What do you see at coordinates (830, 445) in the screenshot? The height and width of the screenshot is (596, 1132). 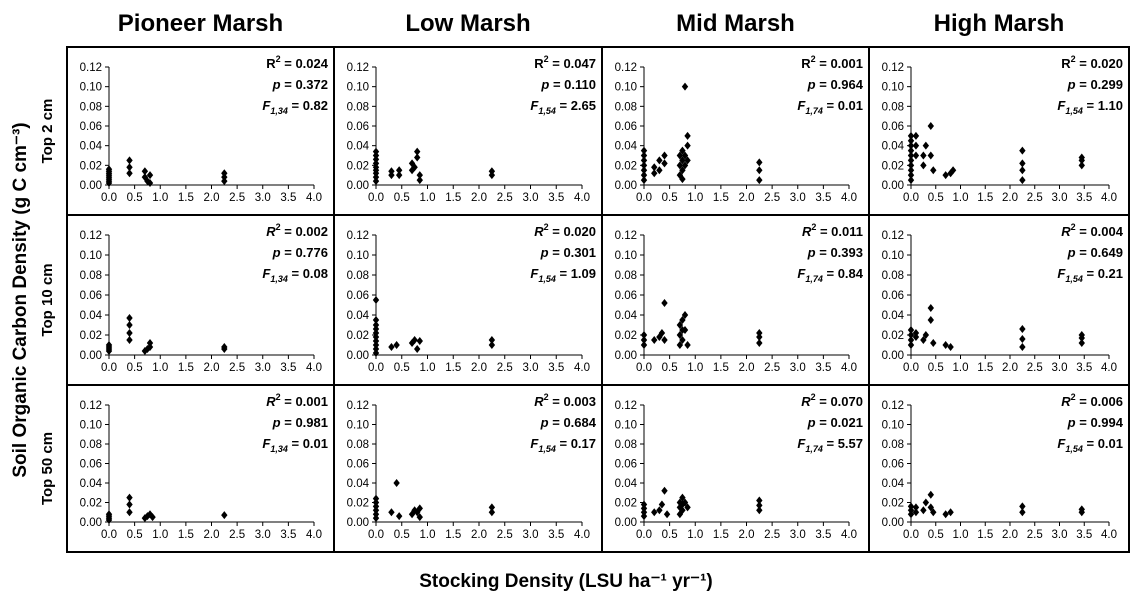 I see `stat-f: F1,74 = 5.57` at bounding box center [830, 445].